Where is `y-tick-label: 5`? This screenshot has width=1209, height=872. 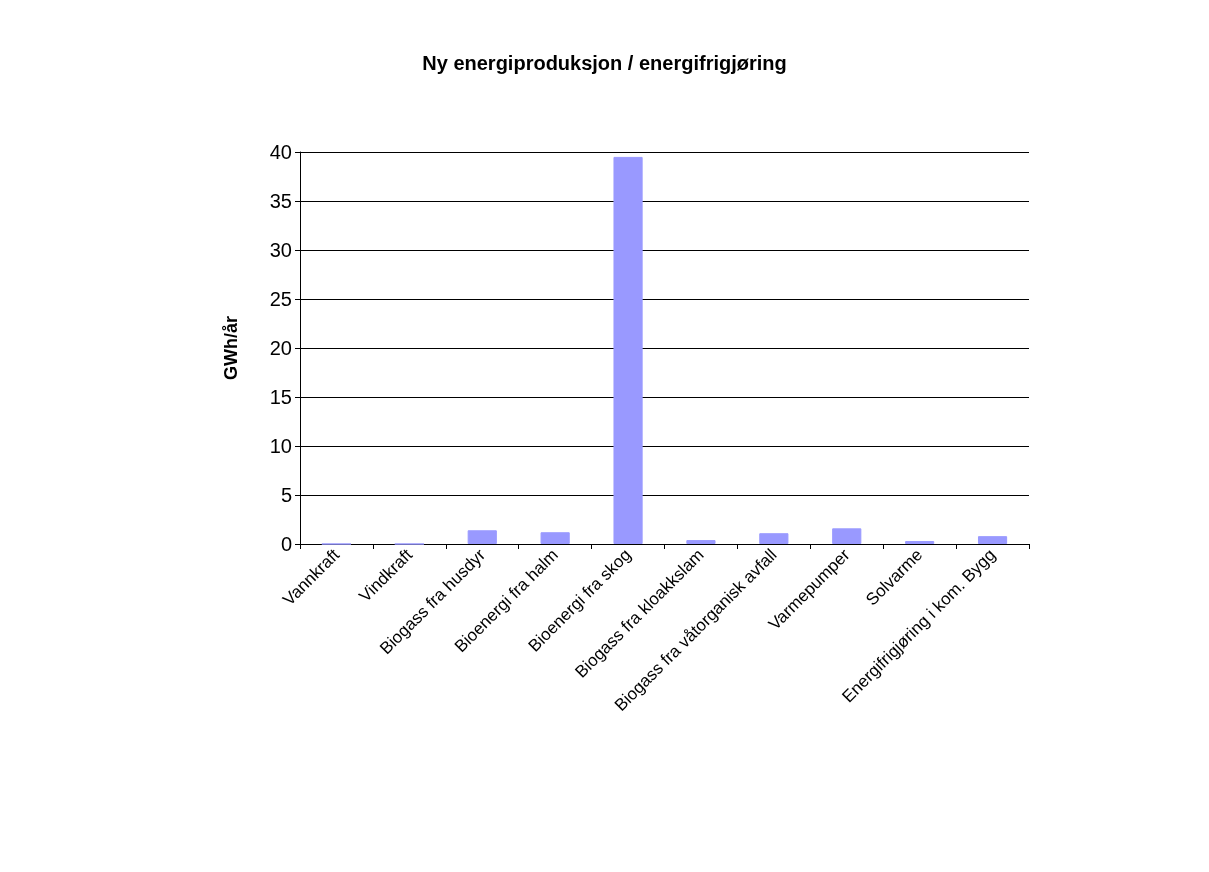
y-tick-label: 5 is located at coordinates (286, 495).